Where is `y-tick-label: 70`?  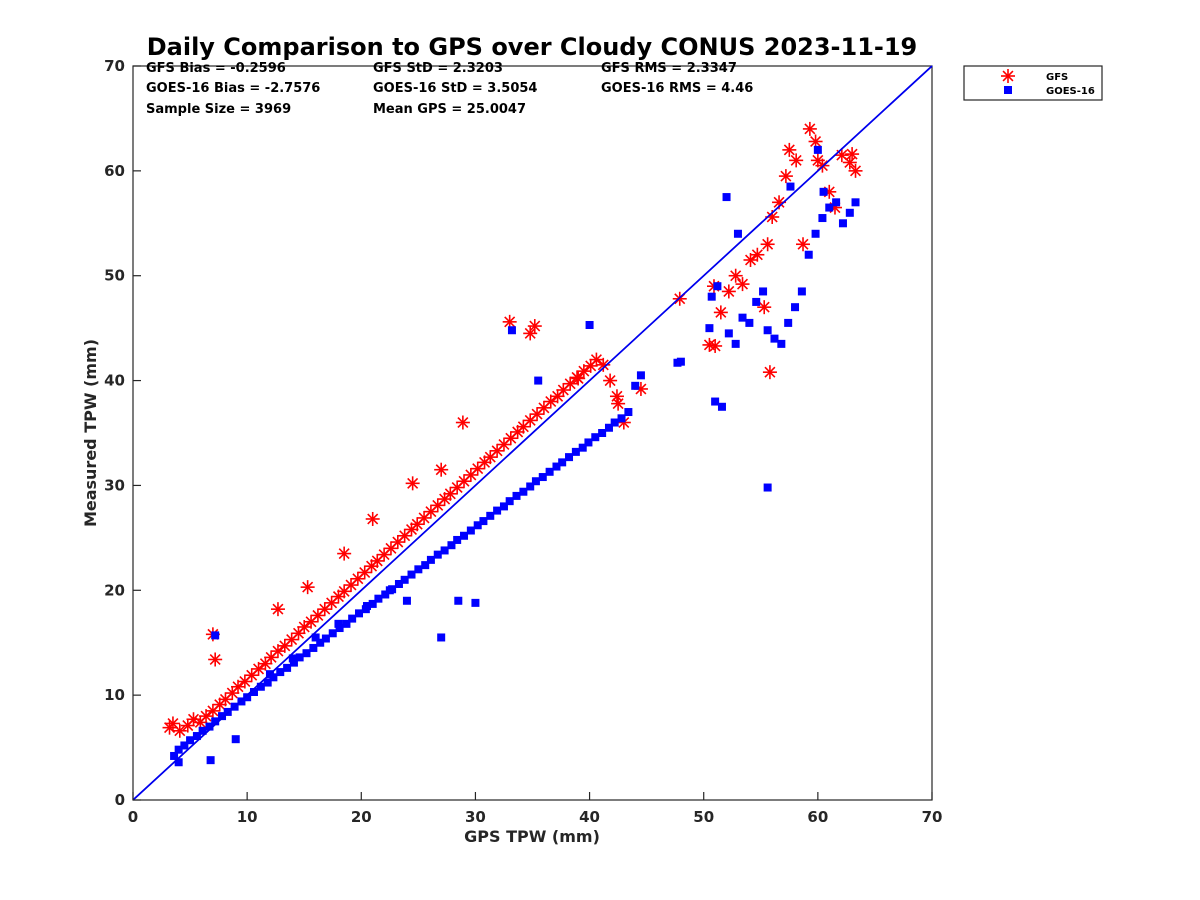
y-tick-label: 70 is located at coordinates (114, 66).